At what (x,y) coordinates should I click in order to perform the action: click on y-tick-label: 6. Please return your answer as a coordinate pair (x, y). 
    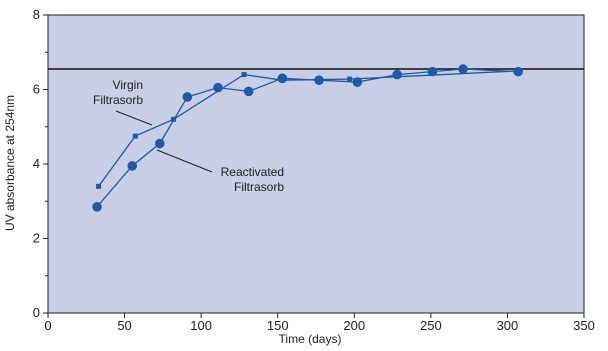
    Looking at the image, I should click on (36, 89).